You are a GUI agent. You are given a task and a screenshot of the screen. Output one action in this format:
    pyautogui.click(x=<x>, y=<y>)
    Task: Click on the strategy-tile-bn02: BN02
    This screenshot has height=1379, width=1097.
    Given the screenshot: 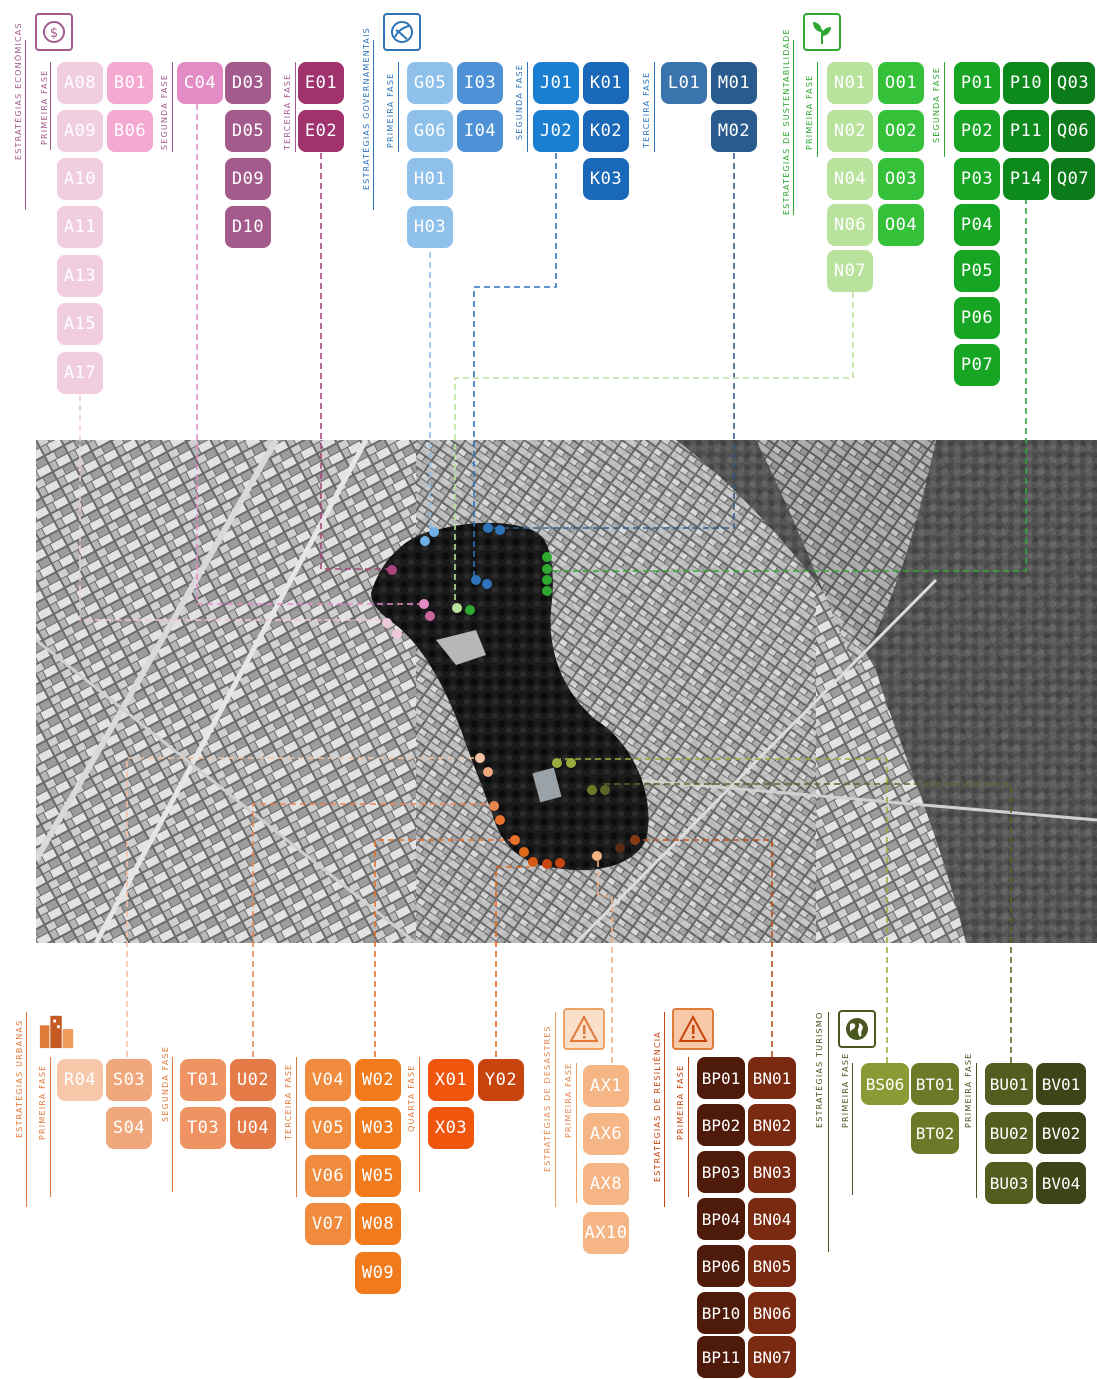 What is the action you would take?
    pyautogui.click(x=772, y=1125)
    